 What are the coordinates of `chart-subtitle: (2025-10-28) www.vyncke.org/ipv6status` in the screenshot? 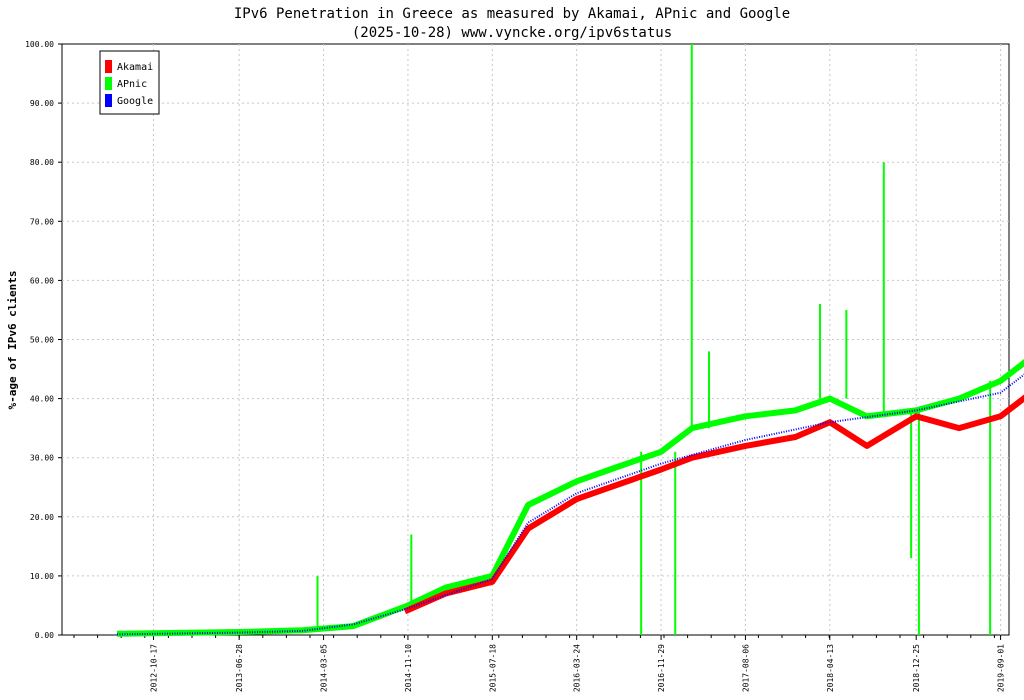 It's located at (512, 33).